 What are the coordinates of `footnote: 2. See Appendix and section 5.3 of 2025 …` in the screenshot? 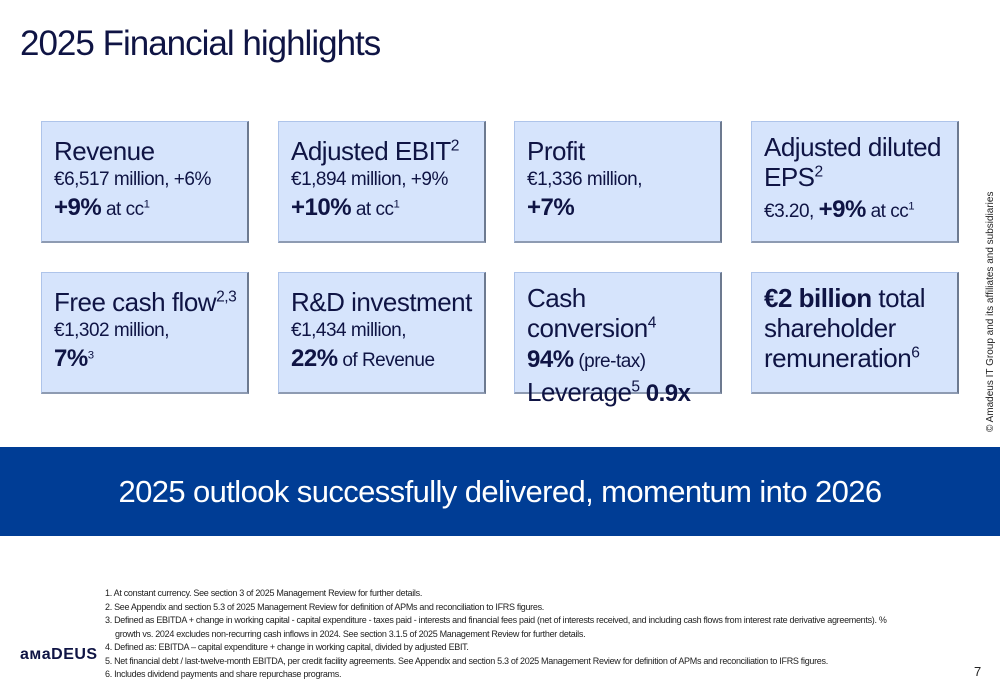 It's located at (324, 606).